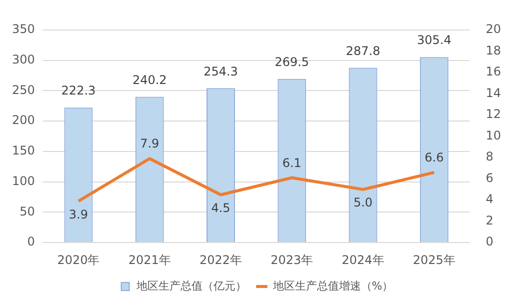 The image size is (513, 304). Describe the element at coordinates (27, 211) in the screenshot. I see `y-tick-label: 50` at that location.